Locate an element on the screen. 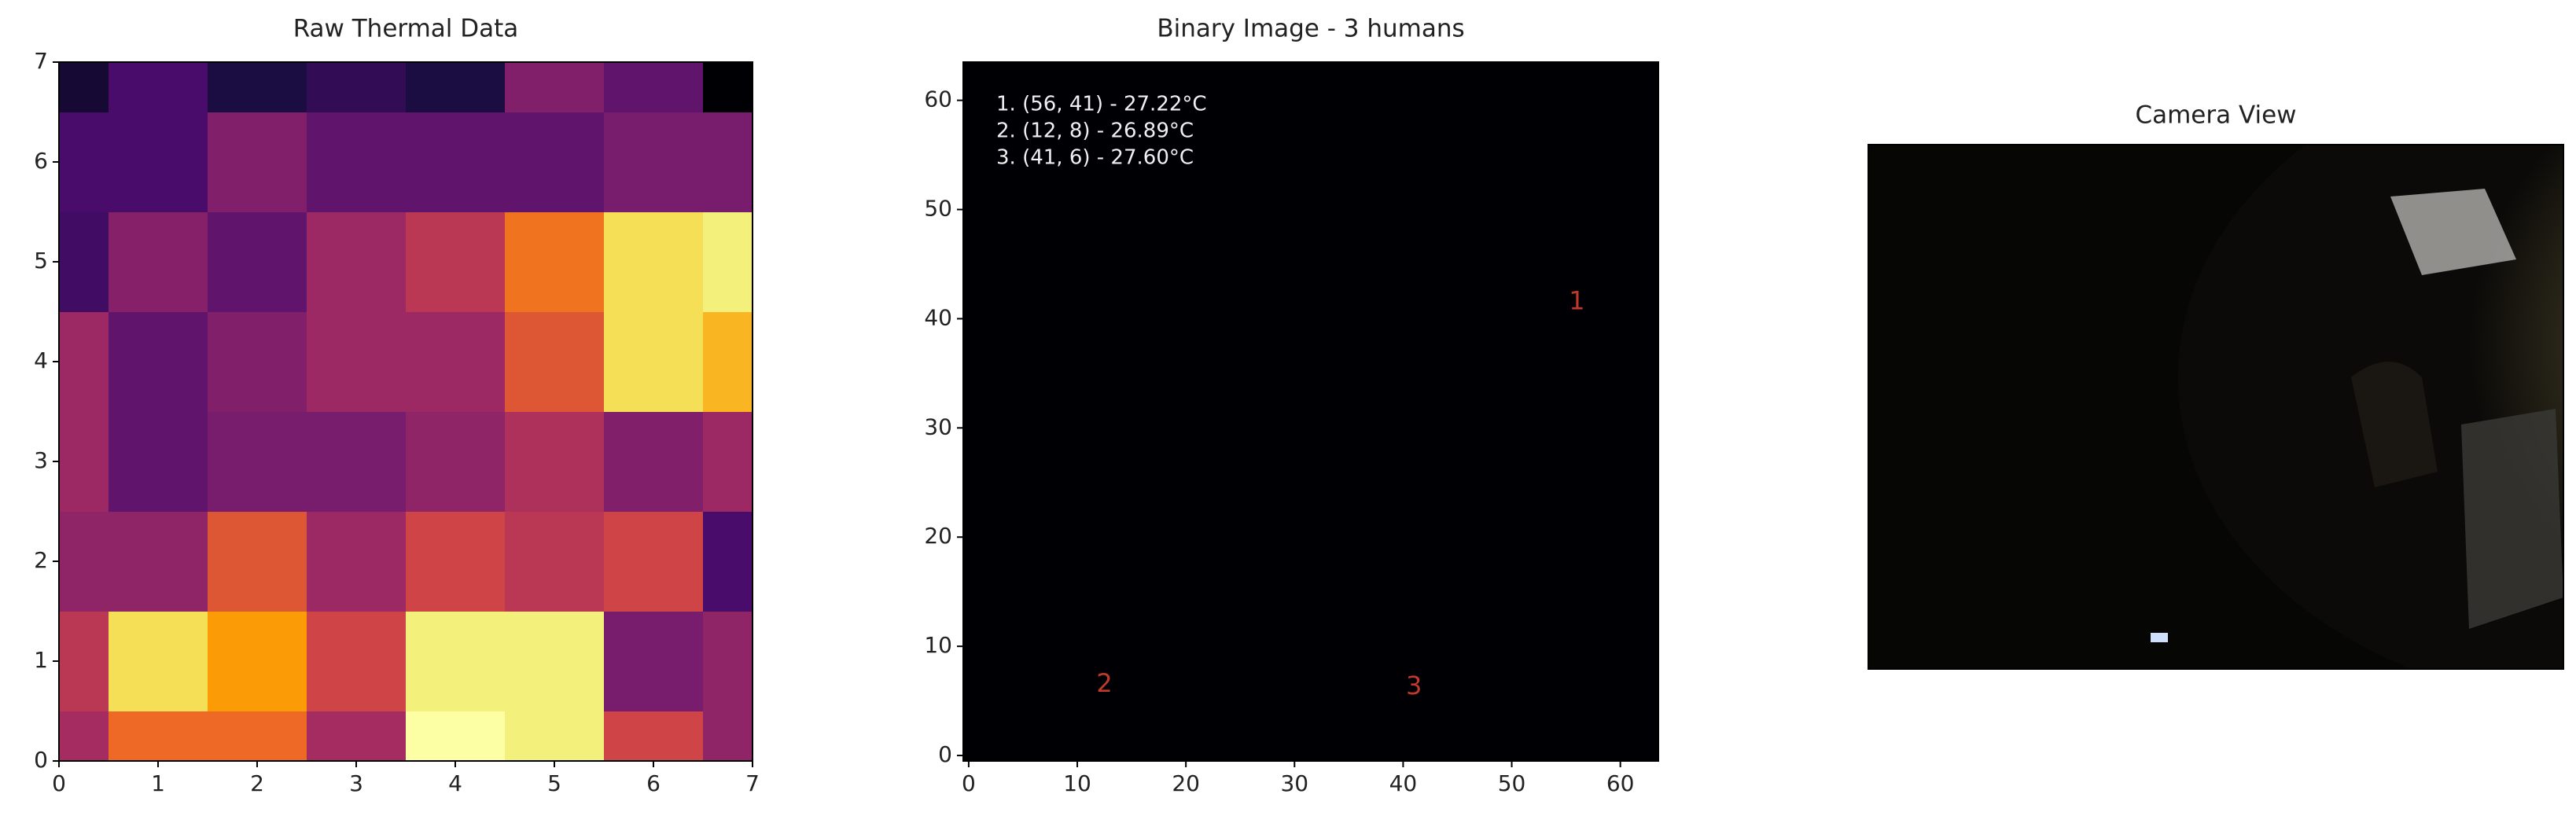 Image resolution: width=2576 pixels, height=827 pixels. y-tick-label: 5 is located at coordinates (41, 261).